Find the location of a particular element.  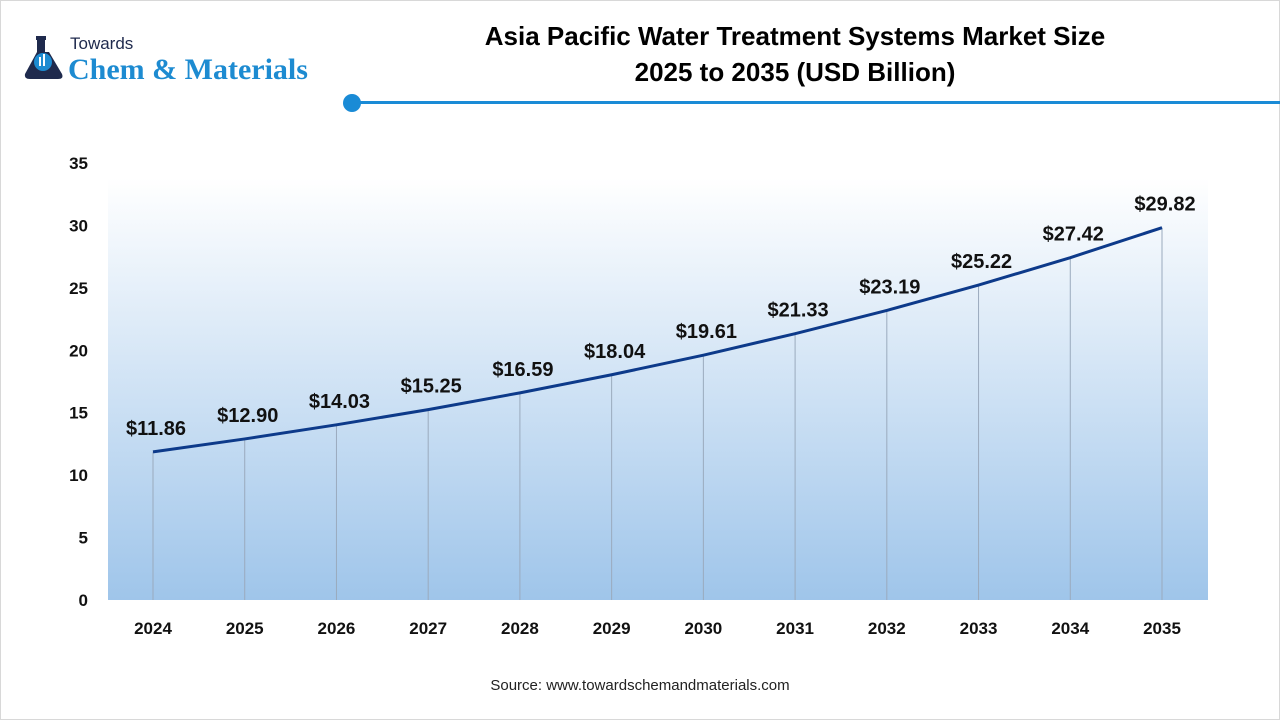

header-dot is located at coordinates (352, 103).